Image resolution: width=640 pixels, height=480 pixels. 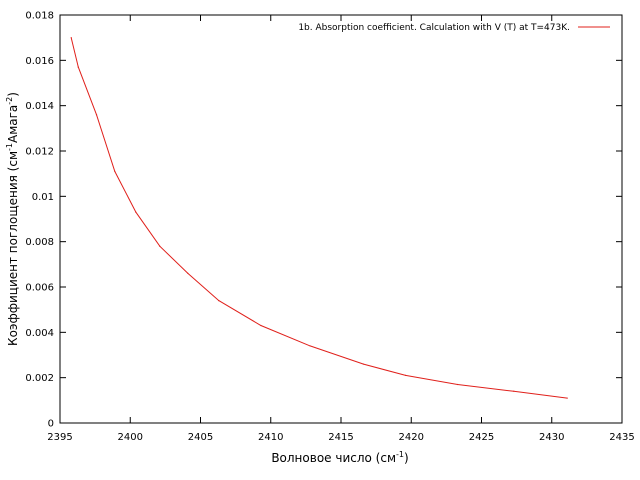 What do you see at coordinates (411, 437) in the screenshot?
I see `x-tick-label: 2420` at bounding box center [411, 437].